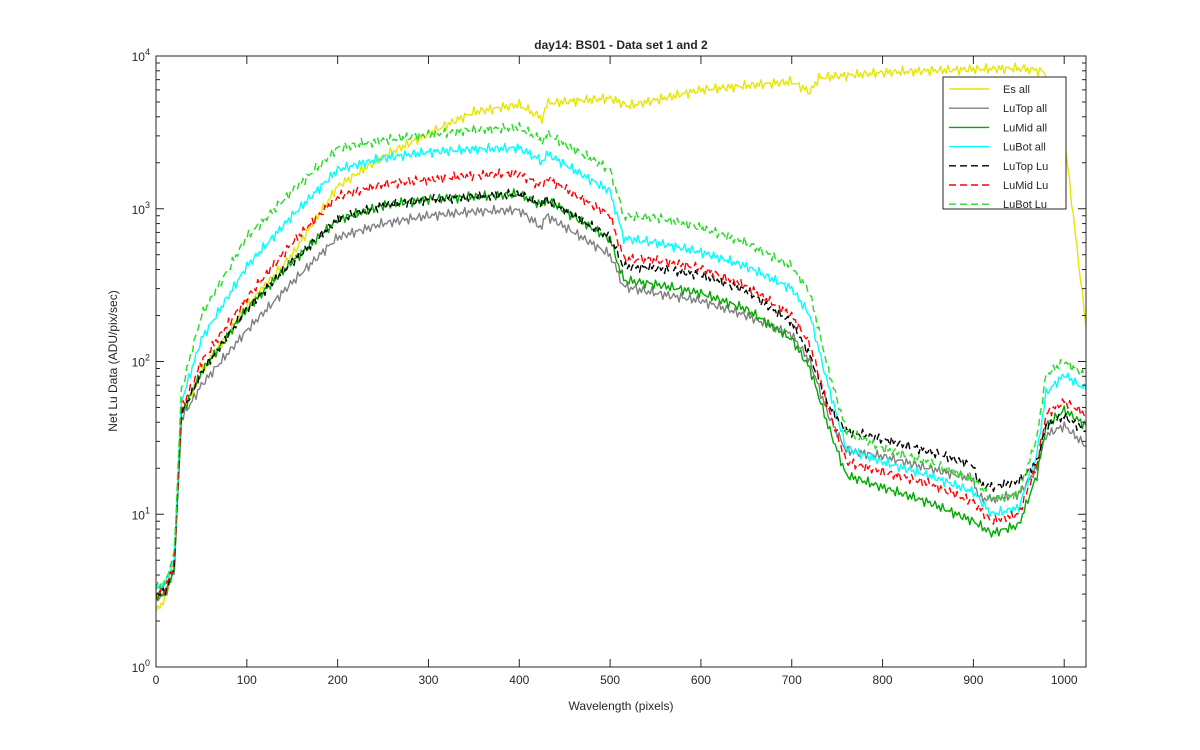  Describe the element at coordinates (247, 680) in the screenshot. I see `x-tick-label: 100` at that location.